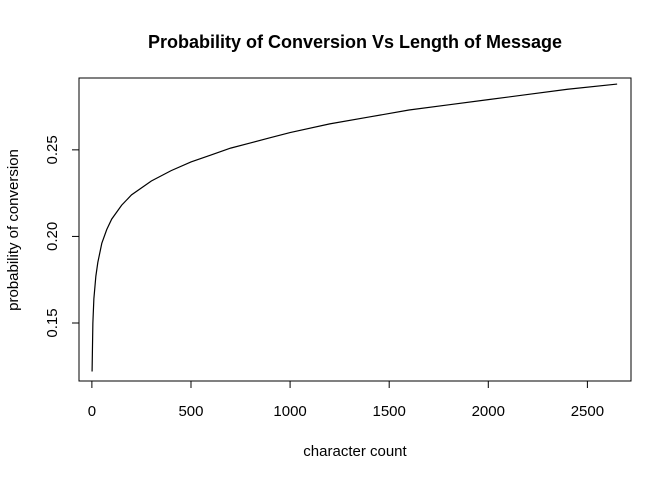 This screenshot has height=480, width=672. Describe the element at coordinates (346, 400) in the screenshot. I see `x-axis: 0 500 1000 1500 2000 2500` at that location.